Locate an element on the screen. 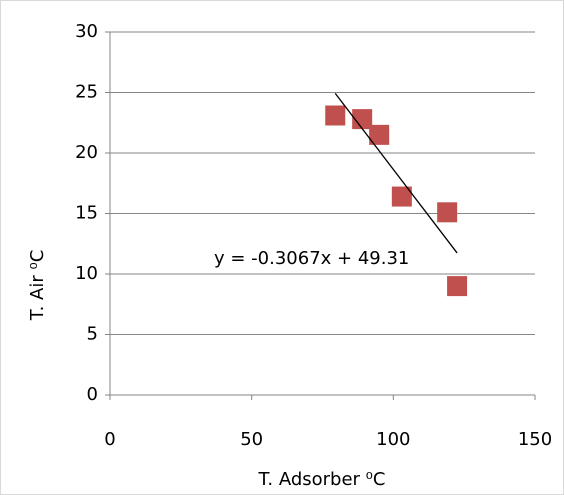 This screenshot has height=495, width=564. y-tick-label: 10 is located at coordinates (86, 273).